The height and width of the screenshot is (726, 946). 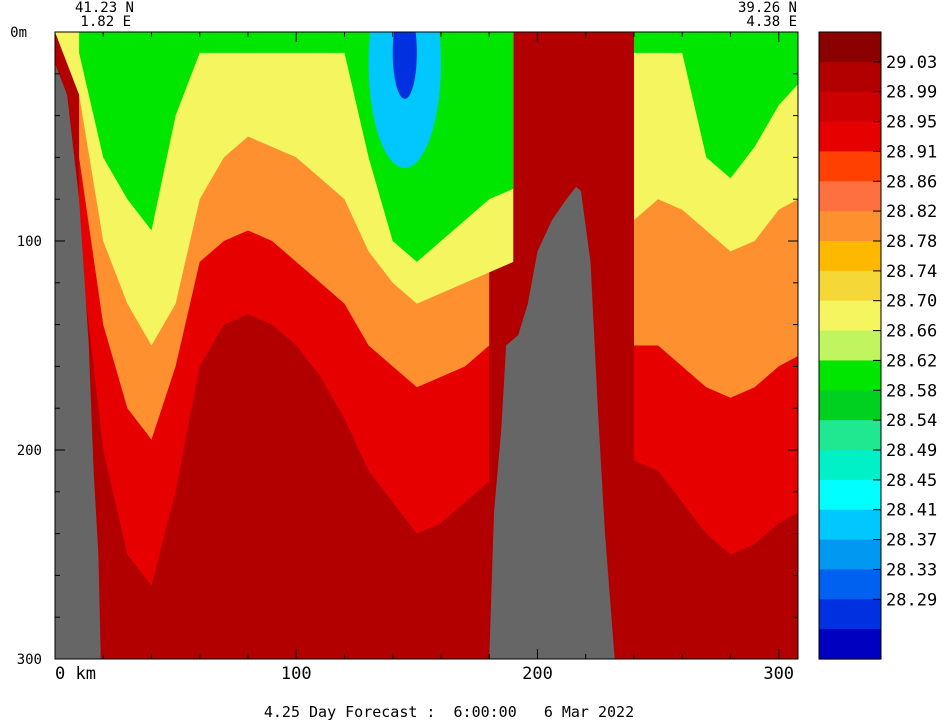 I want to click on y-tick-labels: 0m 100 200 300, so click(x=26, y=346).